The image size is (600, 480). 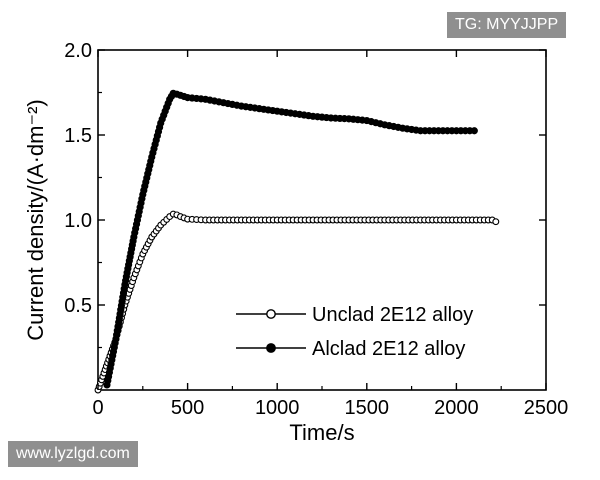 What do you see at coordinates (546, 408) in the screenshot?
I see `x-tick-label: 2500` at bounding box center [546, 408].